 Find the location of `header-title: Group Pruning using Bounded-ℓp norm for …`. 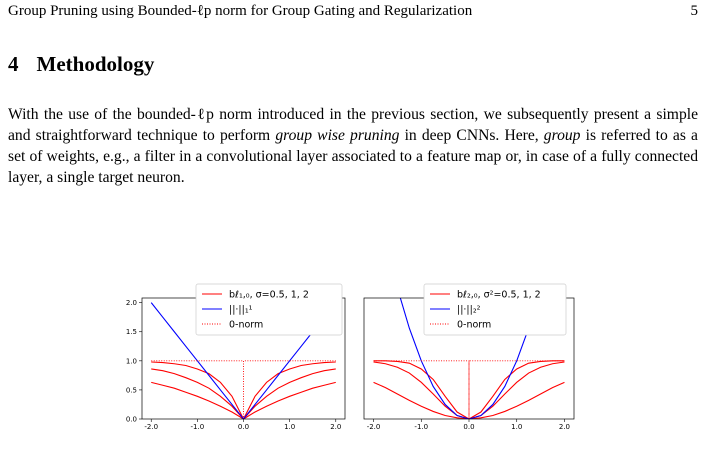

header-title: Group Pruning using Bounded-ℓp norm for … is located at coordinates (240, 11).